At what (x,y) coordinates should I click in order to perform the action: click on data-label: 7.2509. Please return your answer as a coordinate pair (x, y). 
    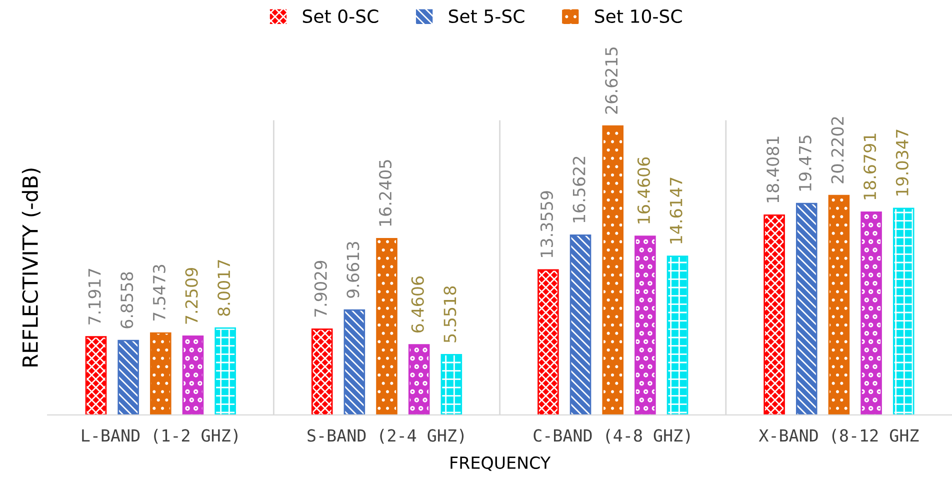
    Looking at the image, I should click on (191, 296).